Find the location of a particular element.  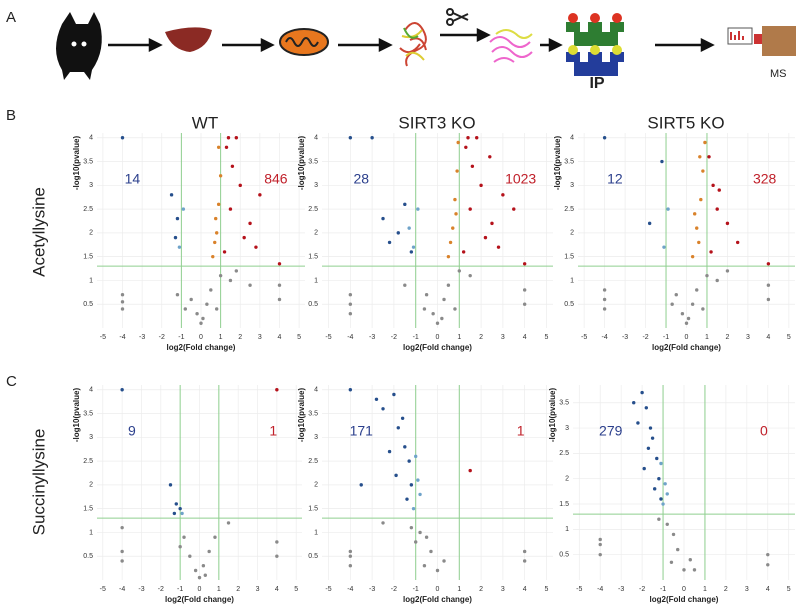

workflow-label: MS is located at coordinates (778, 74).